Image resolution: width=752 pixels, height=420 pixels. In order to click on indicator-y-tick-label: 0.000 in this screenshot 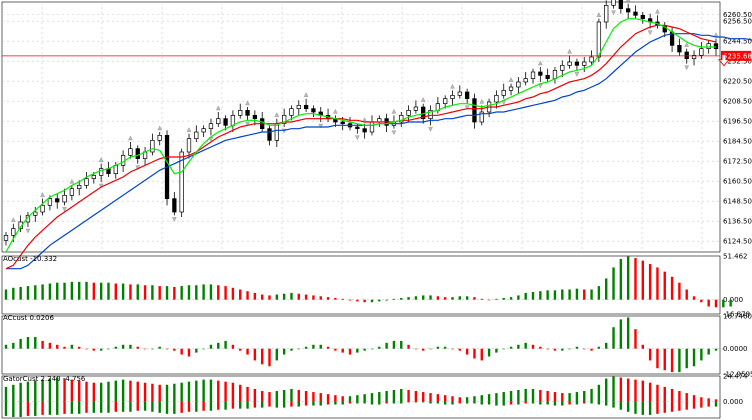, I will do `click(733, 402)`.